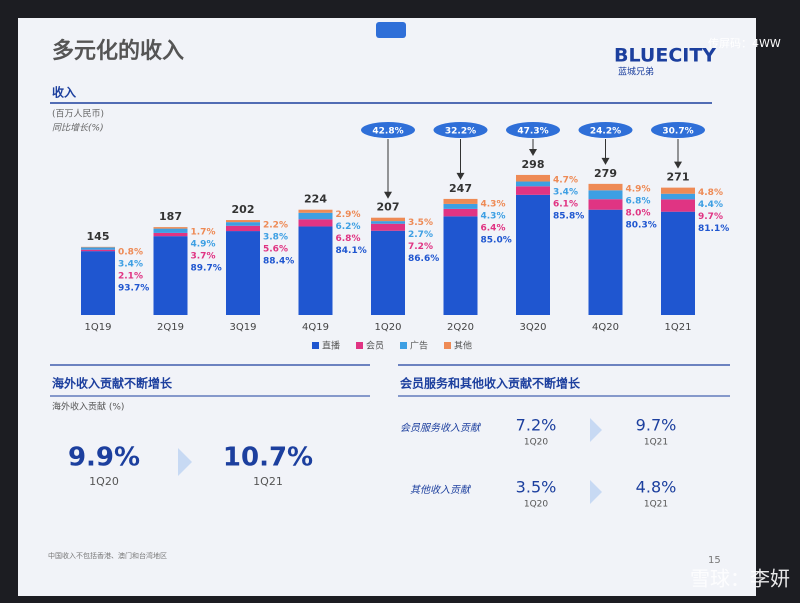 This screenshot has height=603, width=800. What do you see at coordinates (243, 209) in the screenshot?
I see `total-label: 202` at bounding box center [243, 209].